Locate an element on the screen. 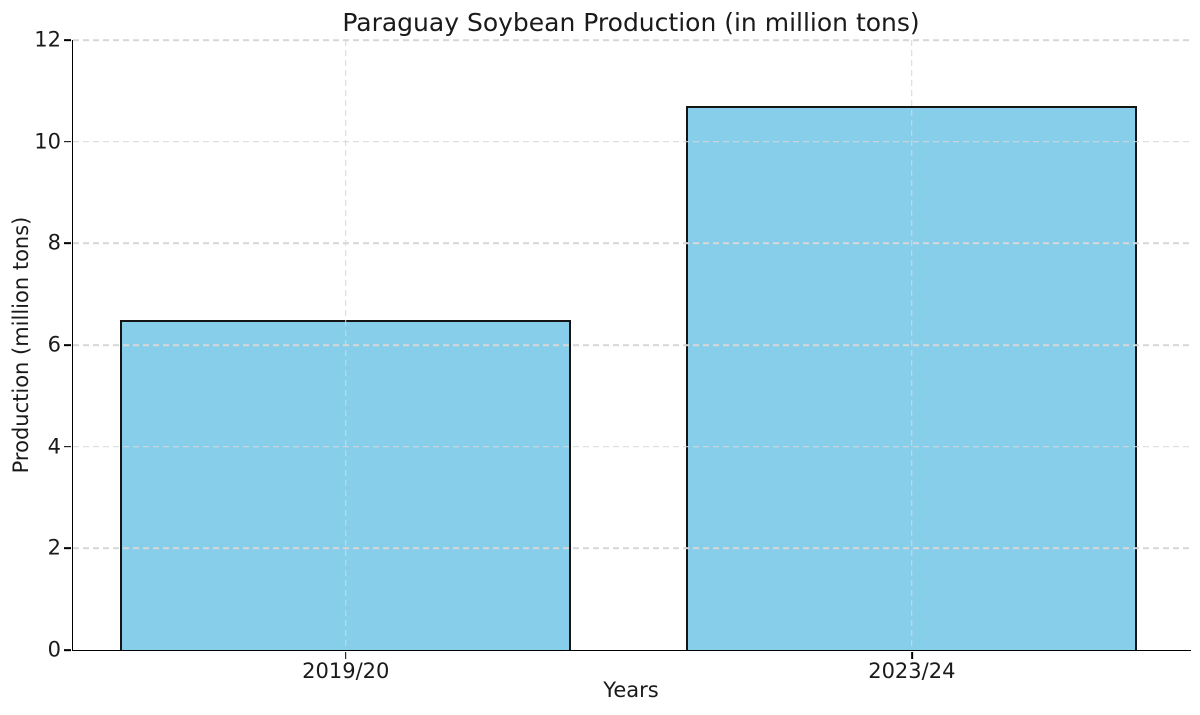 This screenshot has width=1200, height=715. y-tick-label: 10 is located at coordinates (47, 141).